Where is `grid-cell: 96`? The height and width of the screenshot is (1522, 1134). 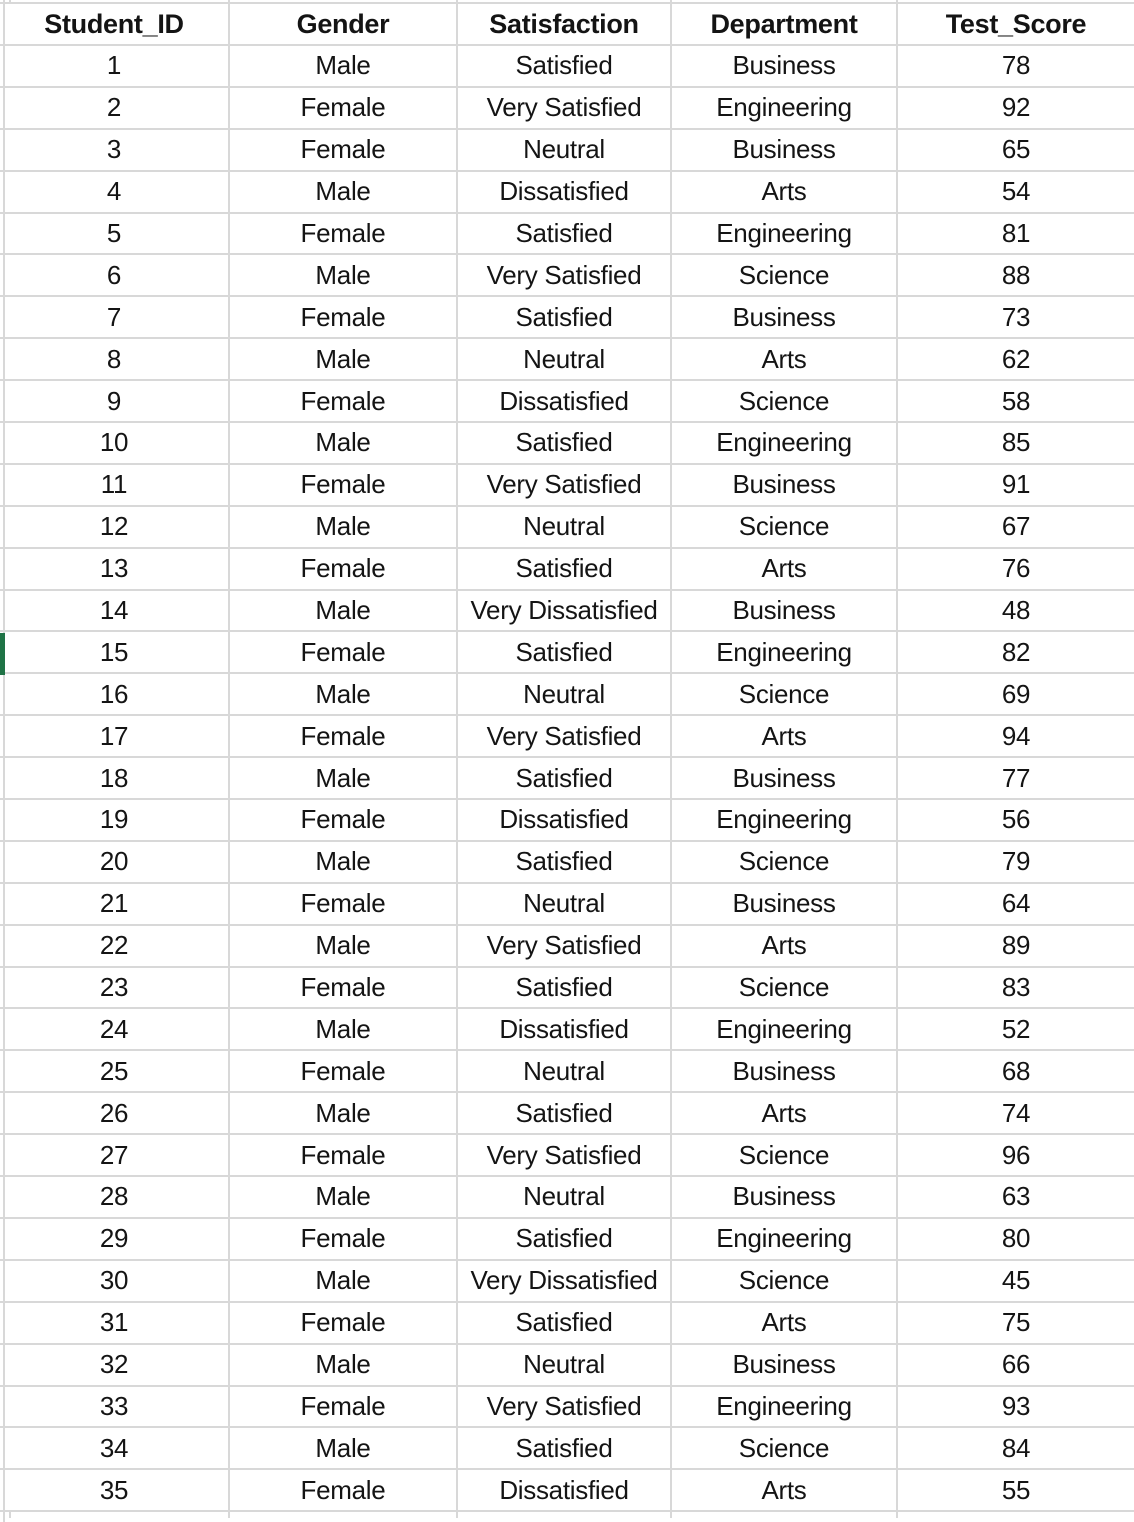
grid-cell: 96 is located at coordinates (1015, 1155).